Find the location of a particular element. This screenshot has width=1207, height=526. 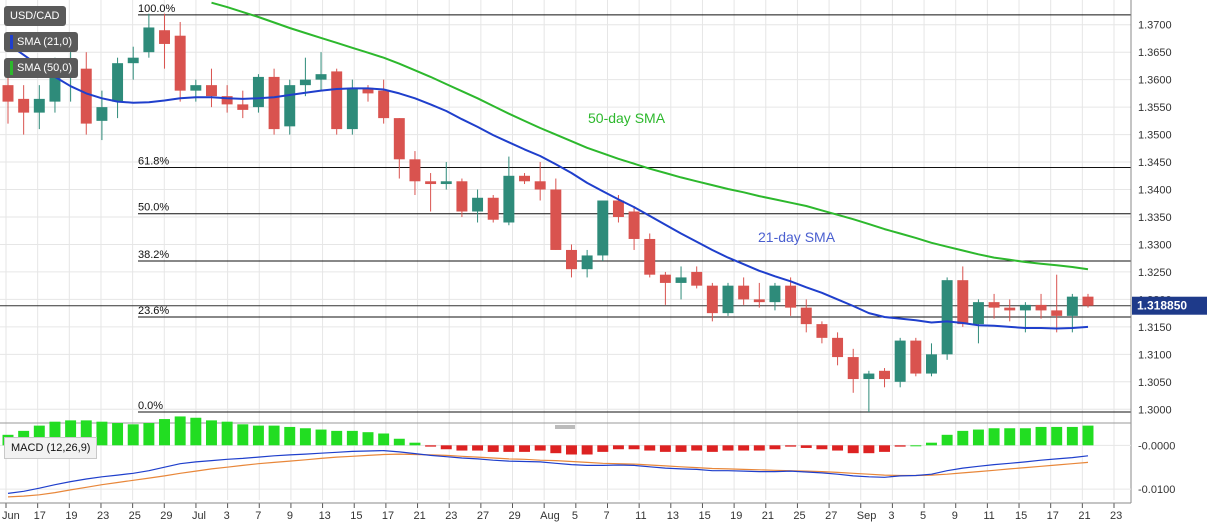

x-tick-label: 13 is located at coordinates (673, 516).